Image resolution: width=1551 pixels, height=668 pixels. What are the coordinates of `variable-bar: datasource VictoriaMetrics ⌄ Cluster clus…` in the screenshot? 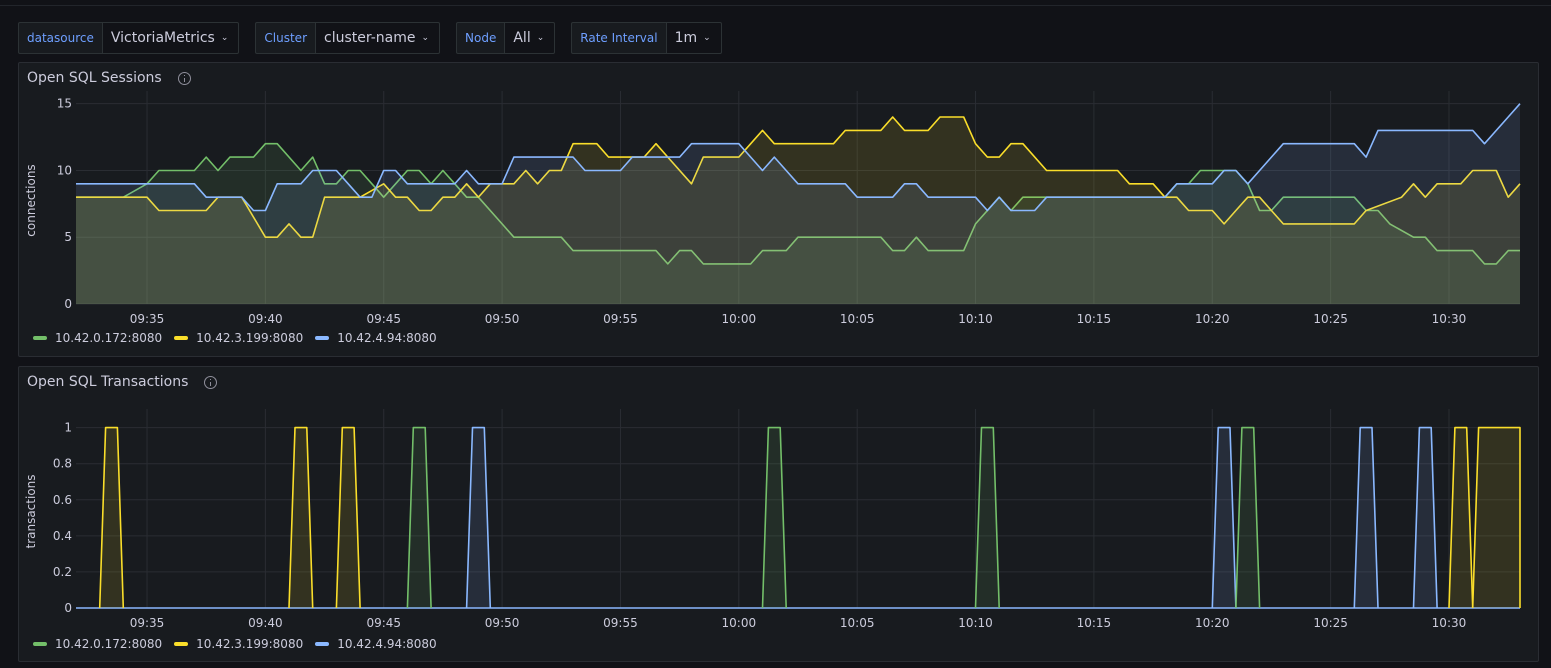 It's located at (378, 38).